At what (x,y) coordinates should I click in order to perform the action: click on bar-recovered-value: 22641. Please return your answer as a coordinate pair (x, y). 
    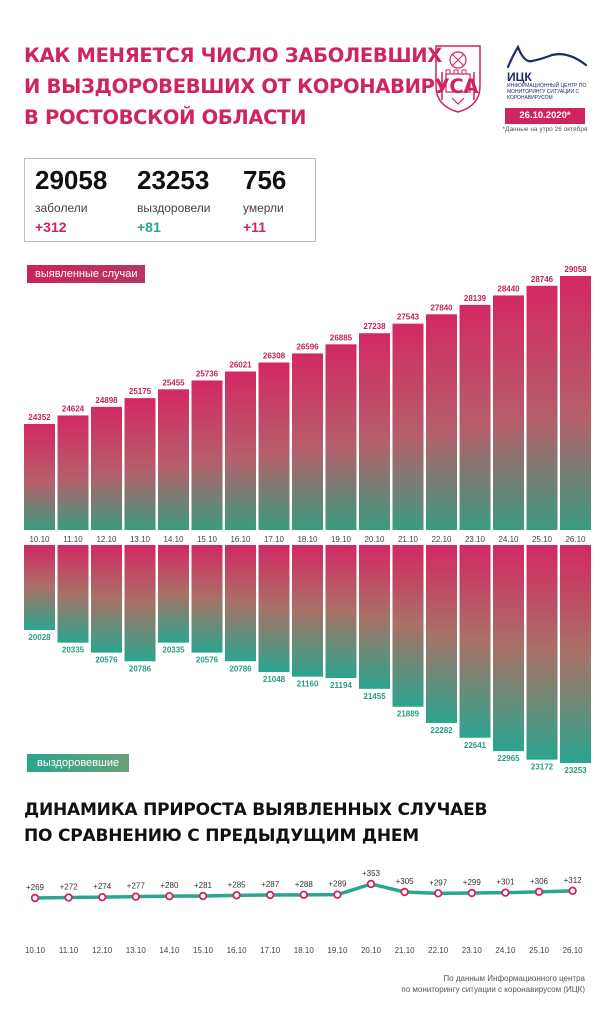
    Looking at the image, I should click on (475, 745).